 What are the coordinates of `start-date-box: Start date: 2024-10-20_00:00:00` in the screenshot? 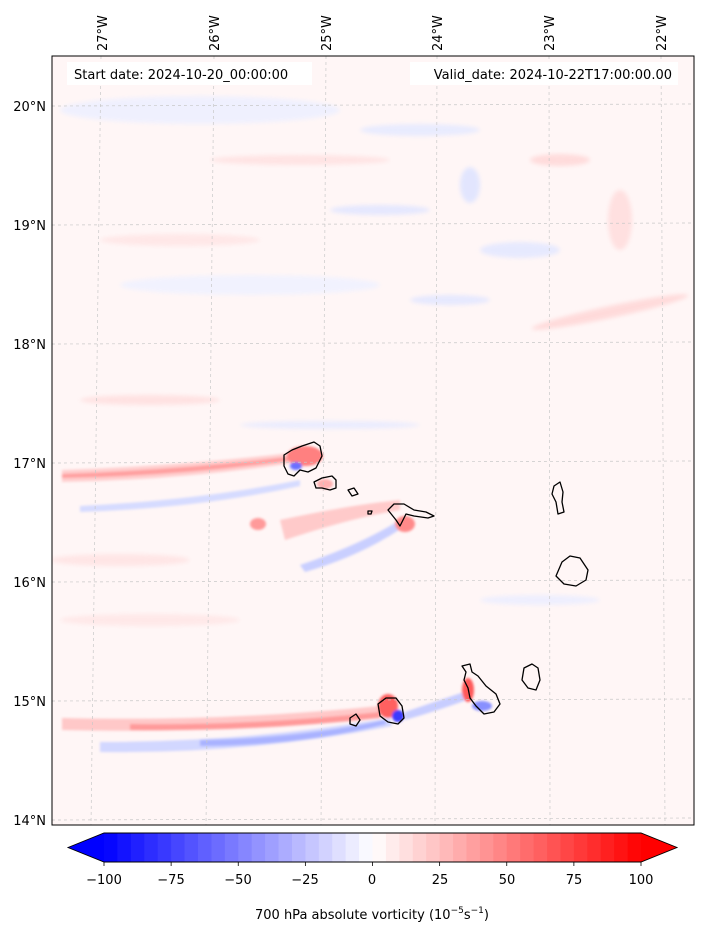 It's located at (189, 73).